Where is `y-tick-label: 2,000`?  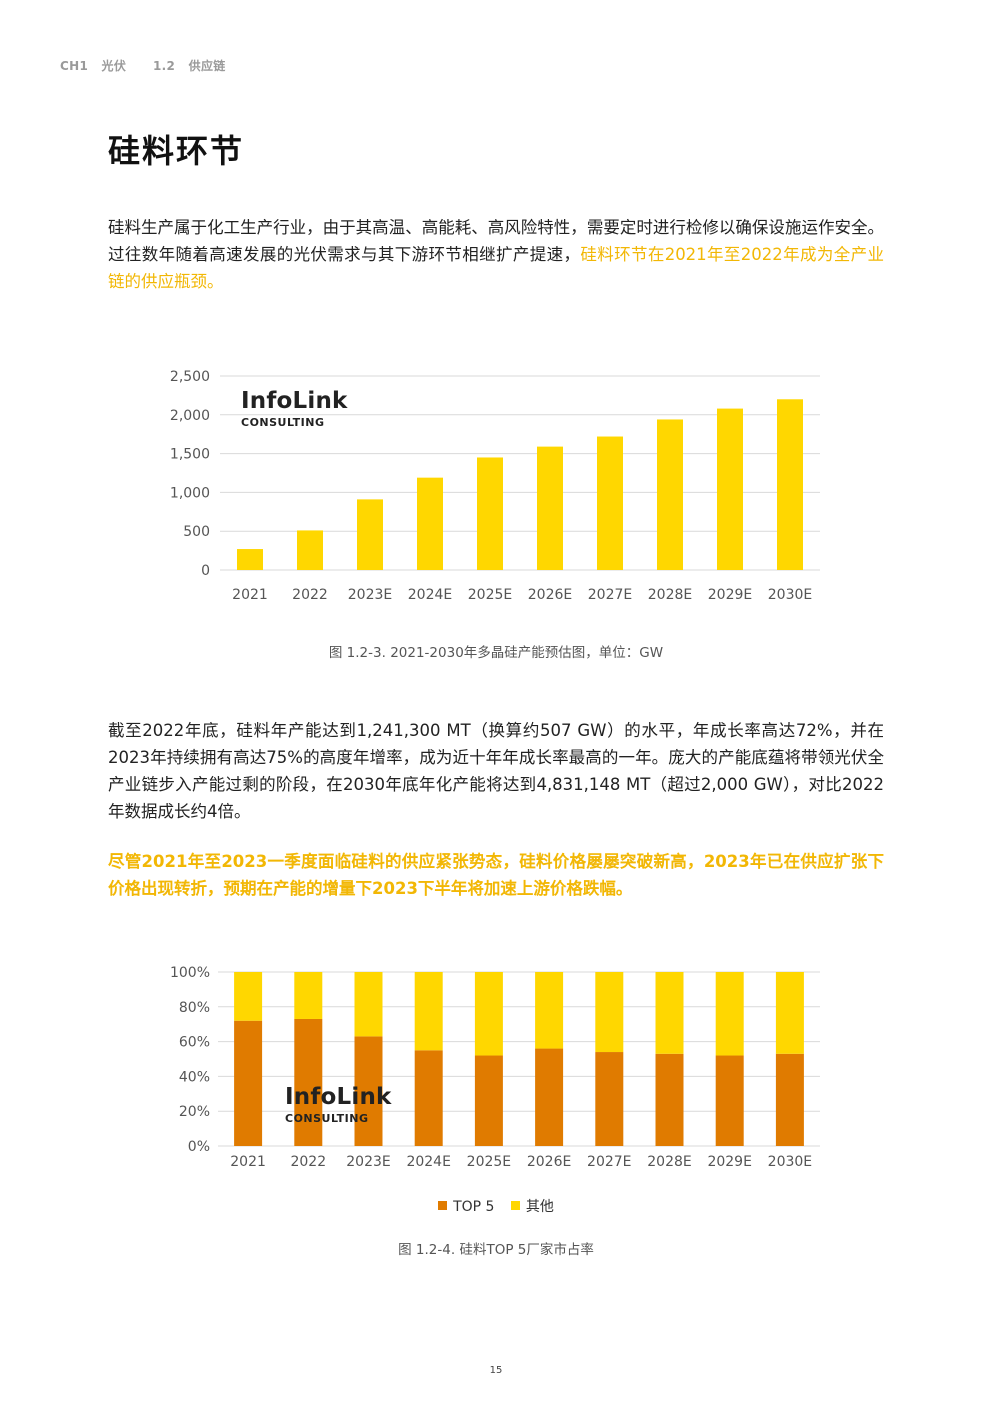
y-tick-label: 2,000 is located at coordinates (190, 416).